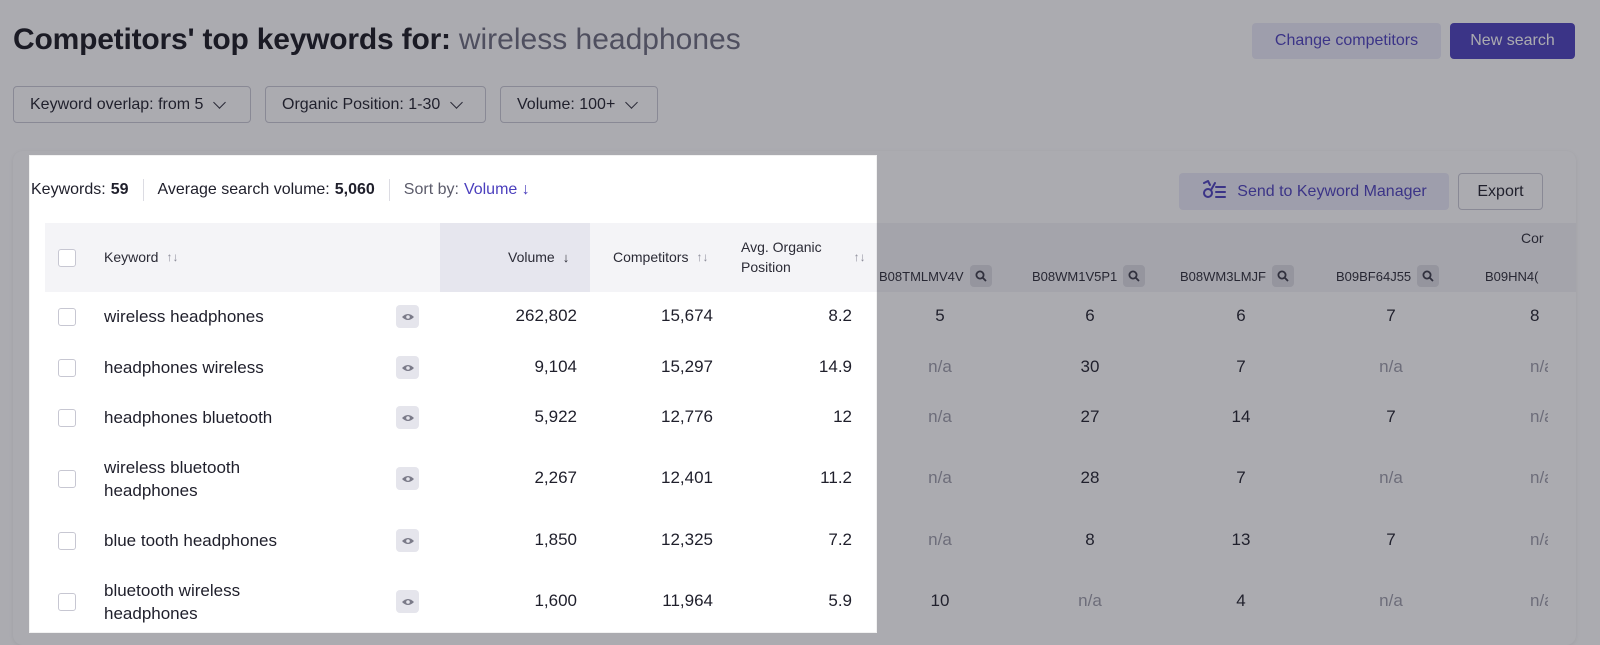 The image size is (1600, 645). What do you see at coordinates (1500, 191) in the screenshot?
I see `export-button: Export` at bounding box center [1500, 191].